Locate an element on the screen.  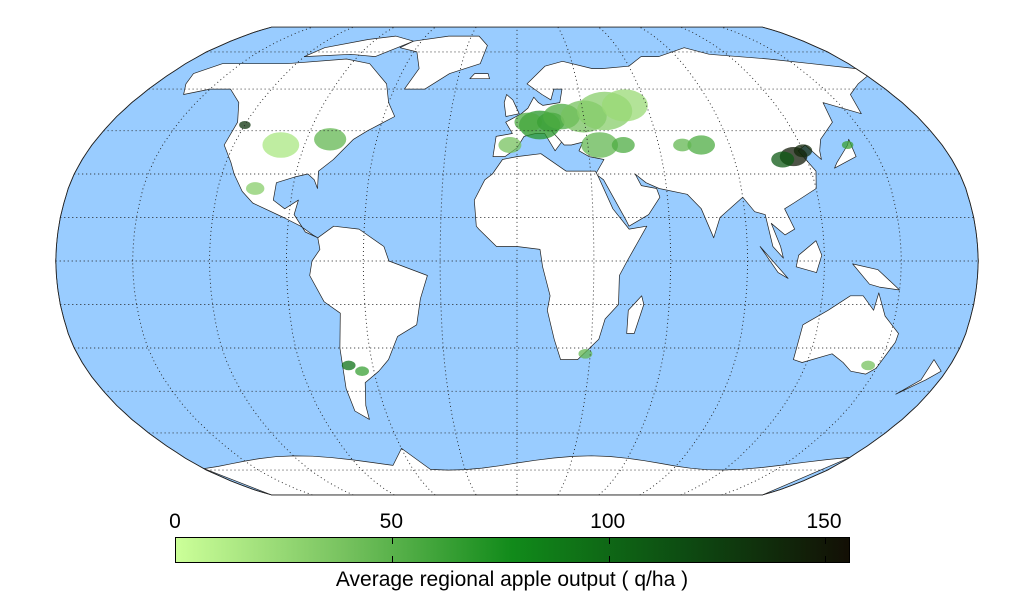
land-new-guinea is located at coordinates (876, 277).